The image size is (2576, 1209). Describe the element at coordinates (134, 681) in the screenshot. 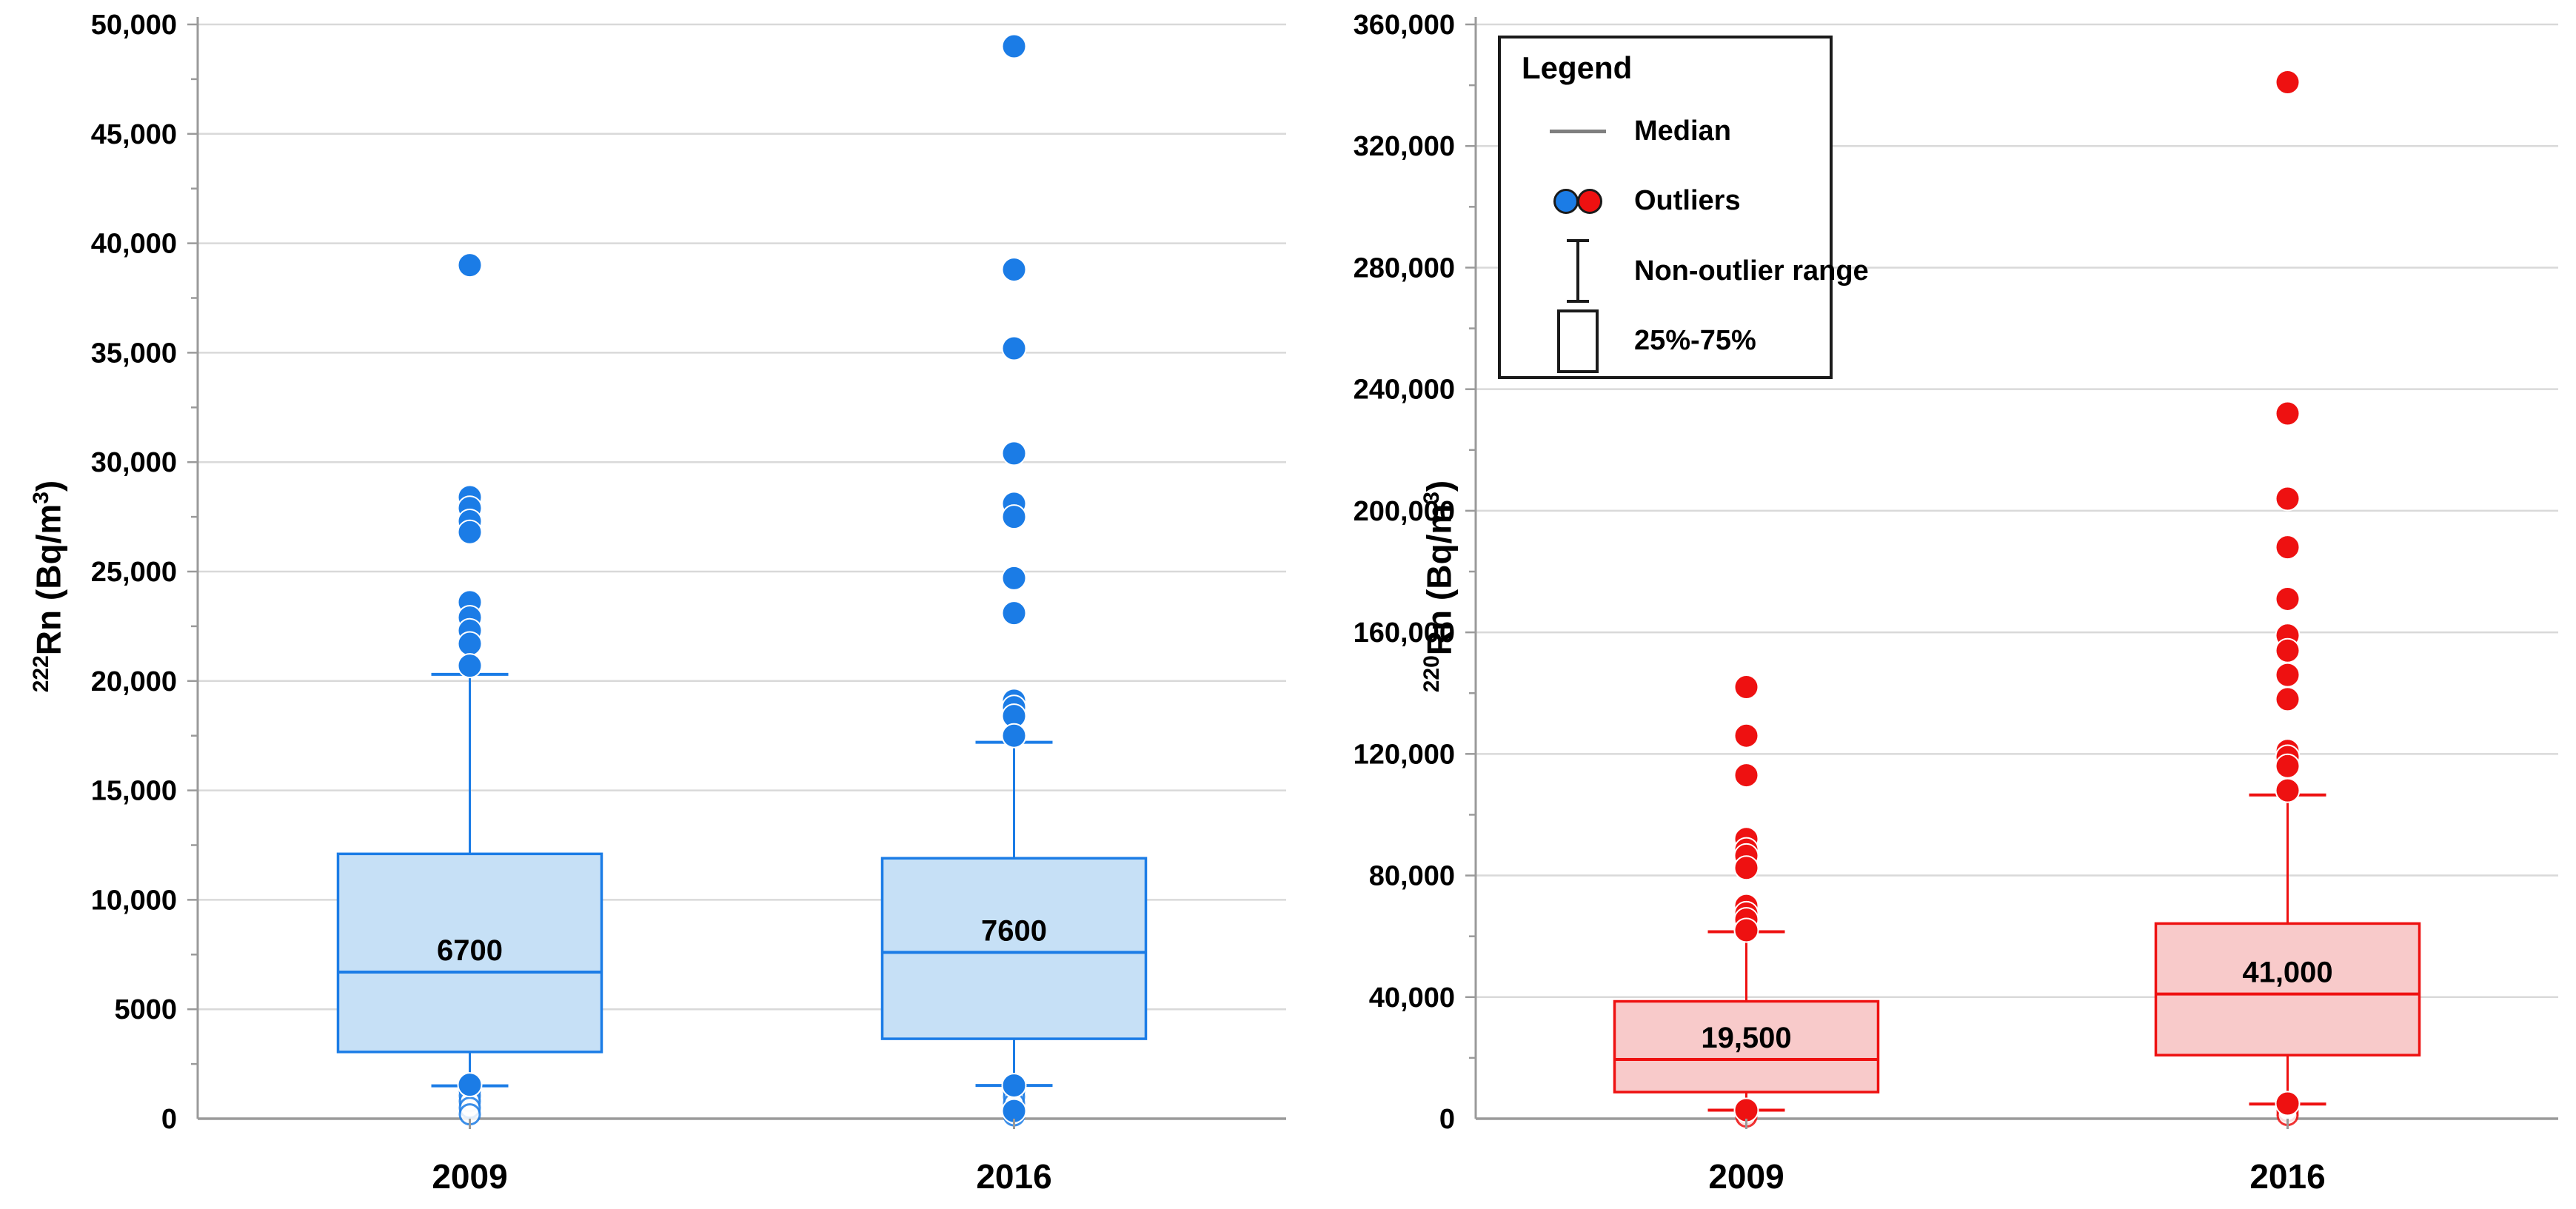

I see `svg-text: 20,000` at that location.